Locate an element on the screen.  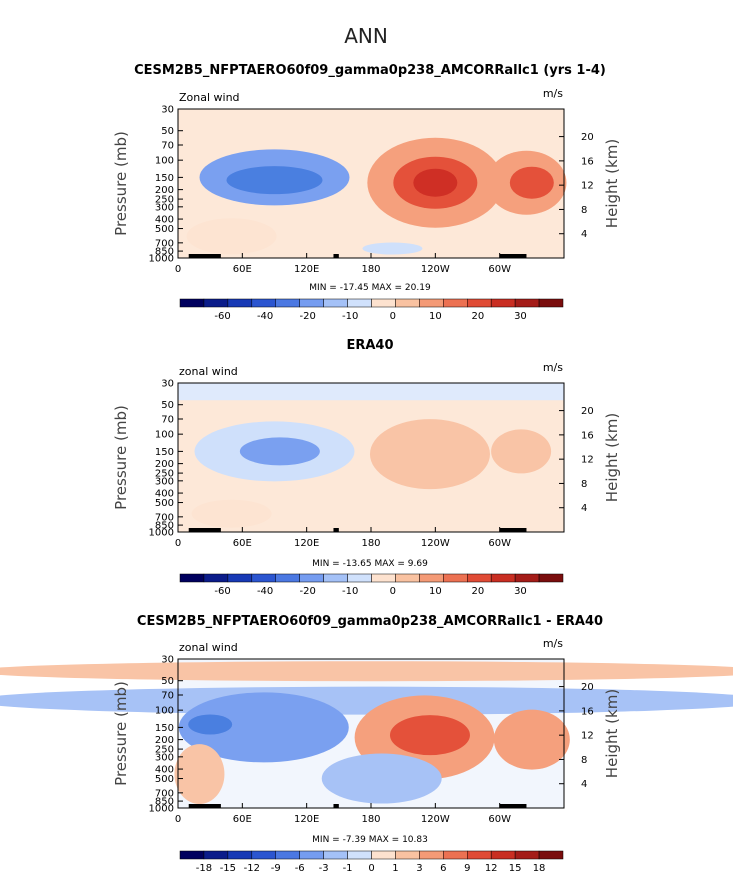
colorbar-label: -60 is located at coordinates (222, 316).